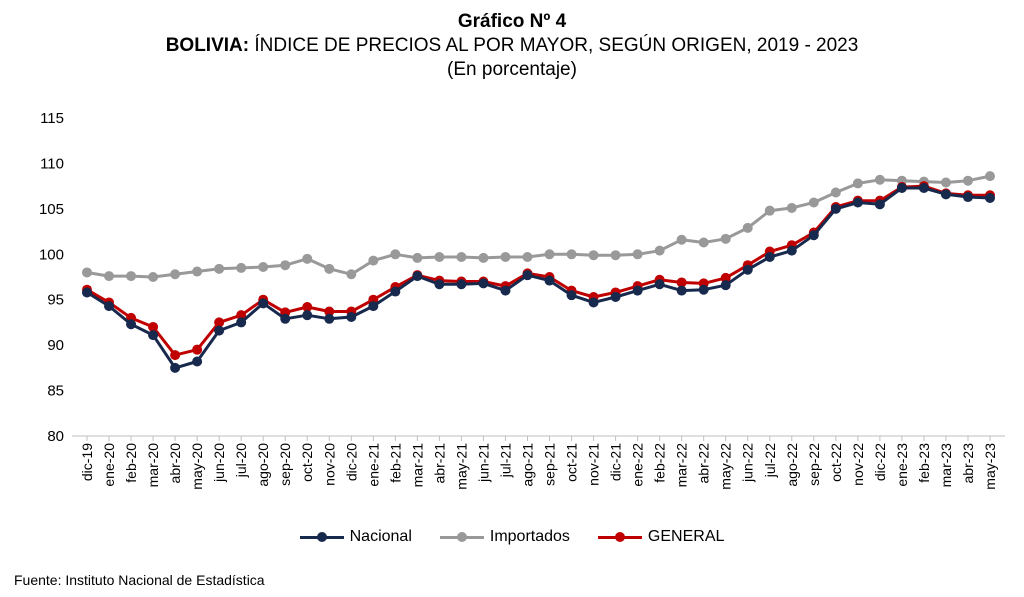 The image size is (1024, 597). What do you see at coordinates (395, 463) in the screenshot?
I see `x-tick-label: feb-21` at bounding box center [395, 463].